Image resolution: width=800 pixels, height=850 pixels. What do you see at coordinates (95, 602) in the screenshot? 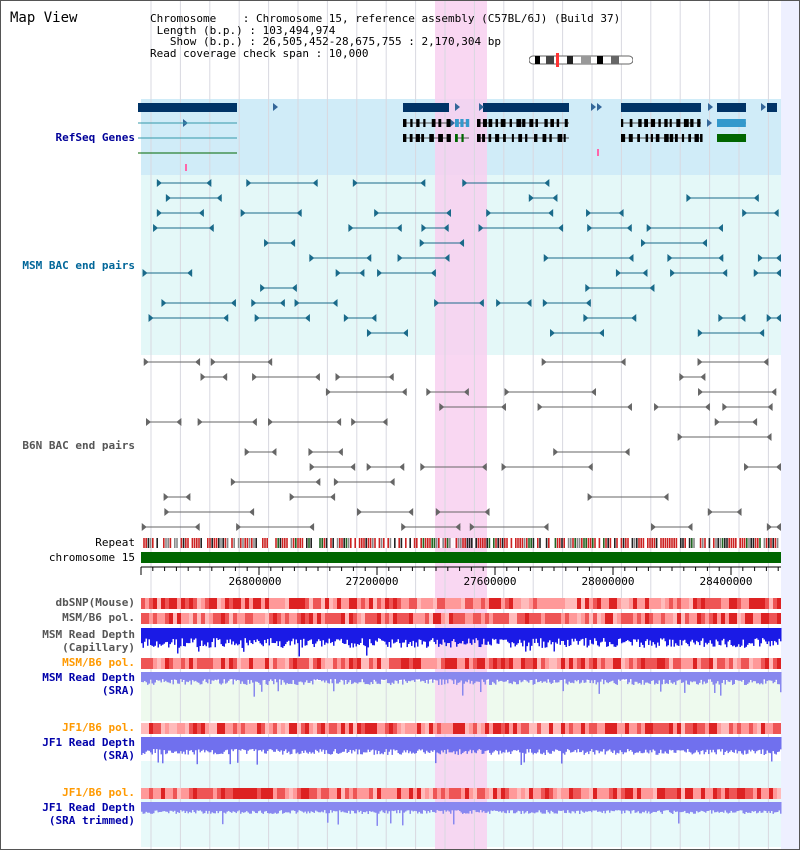
I see `dbsnp-label: dbSNP(Mouse)` at bounding box center [95, 602].